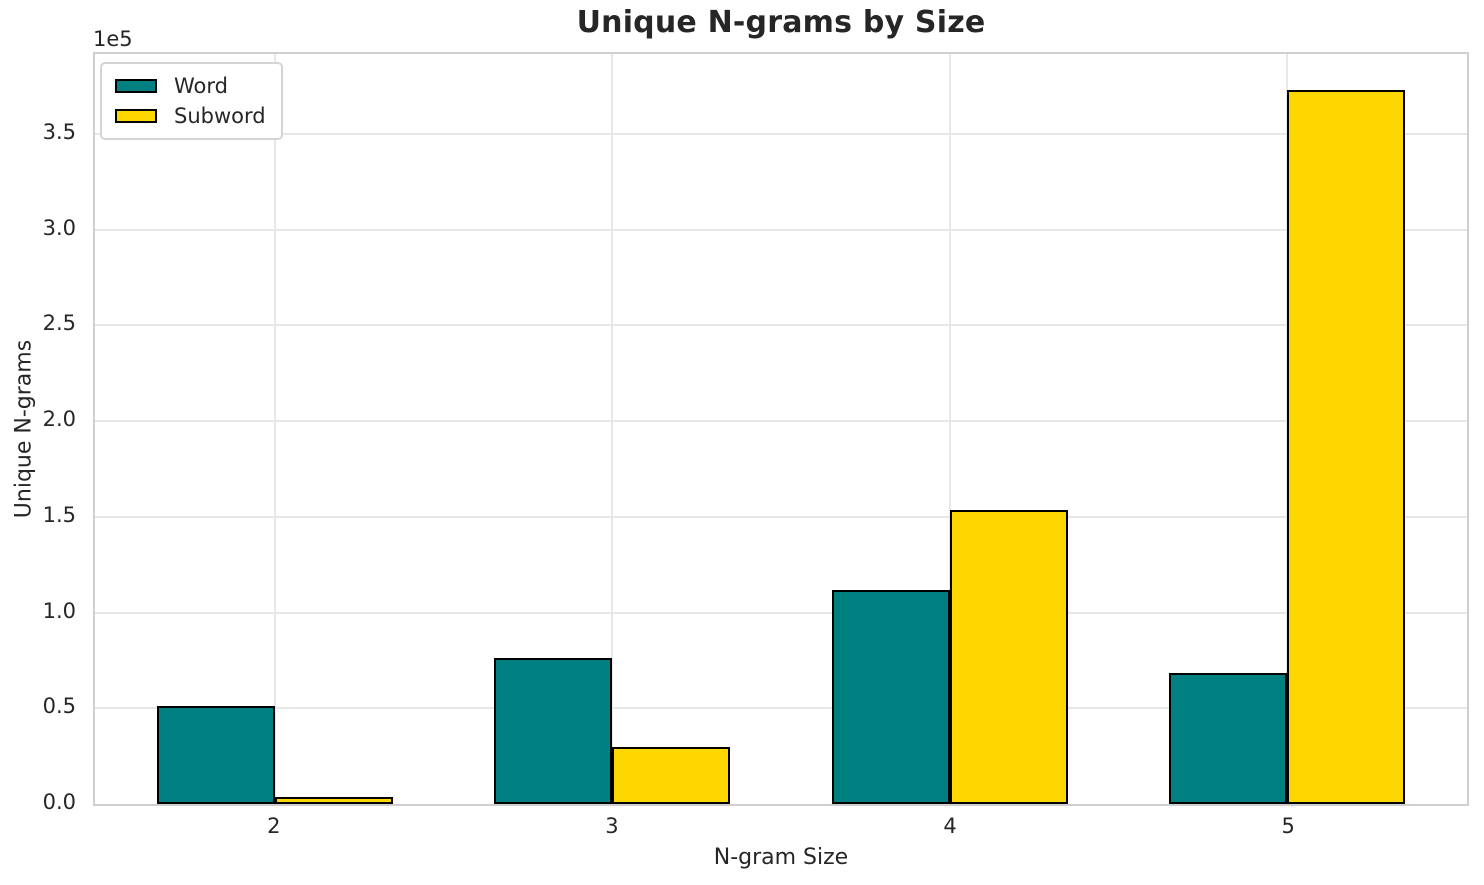 The height and width of the screenshot is (885, 1484). I want to click on x-tick-4: 4, so click(950, 826).